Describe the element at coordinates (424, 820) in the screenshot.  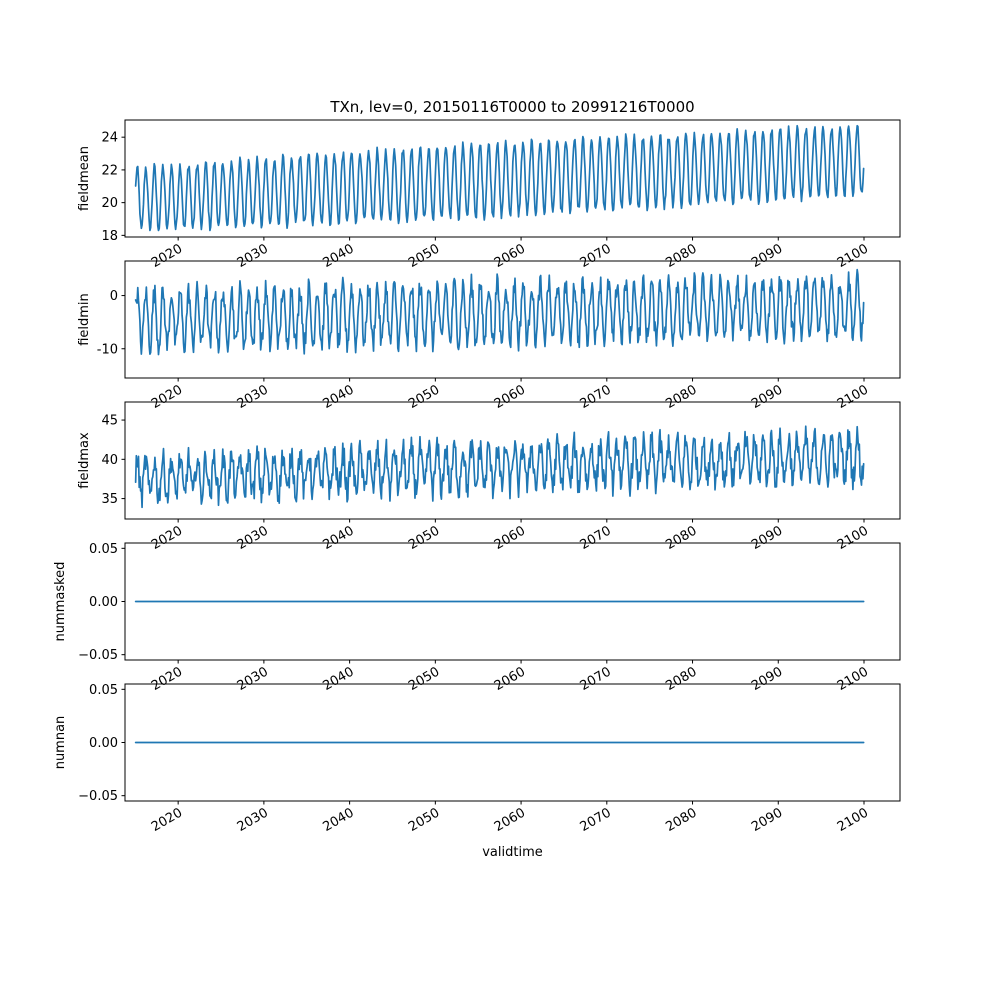
I see `numnan-x-tick-label: 2050` at that location.